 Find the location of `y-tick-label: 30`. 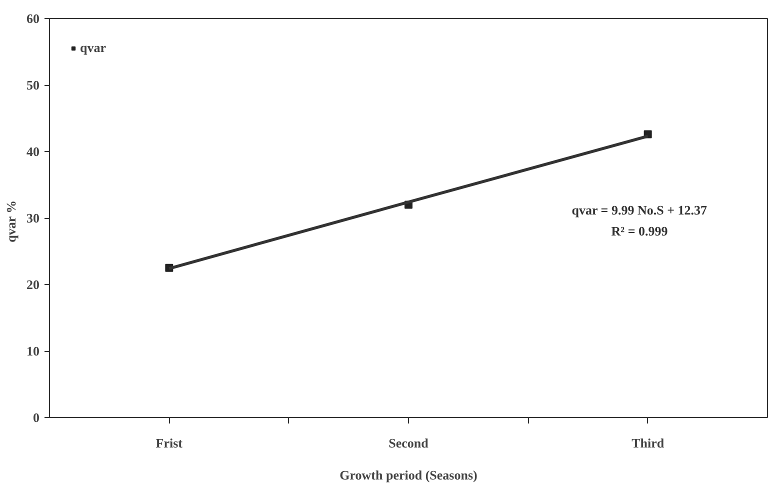

y-tick-label: 30 is located at coordinates (33, 218).